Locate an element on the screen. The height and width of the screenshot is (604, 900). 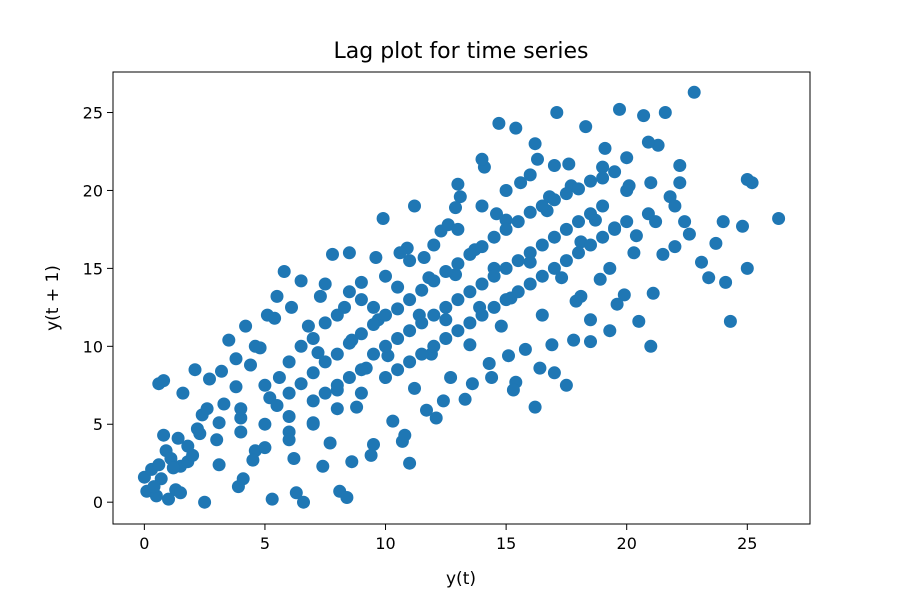
y-tick-label: 25 is located at coordinates (93, 113).